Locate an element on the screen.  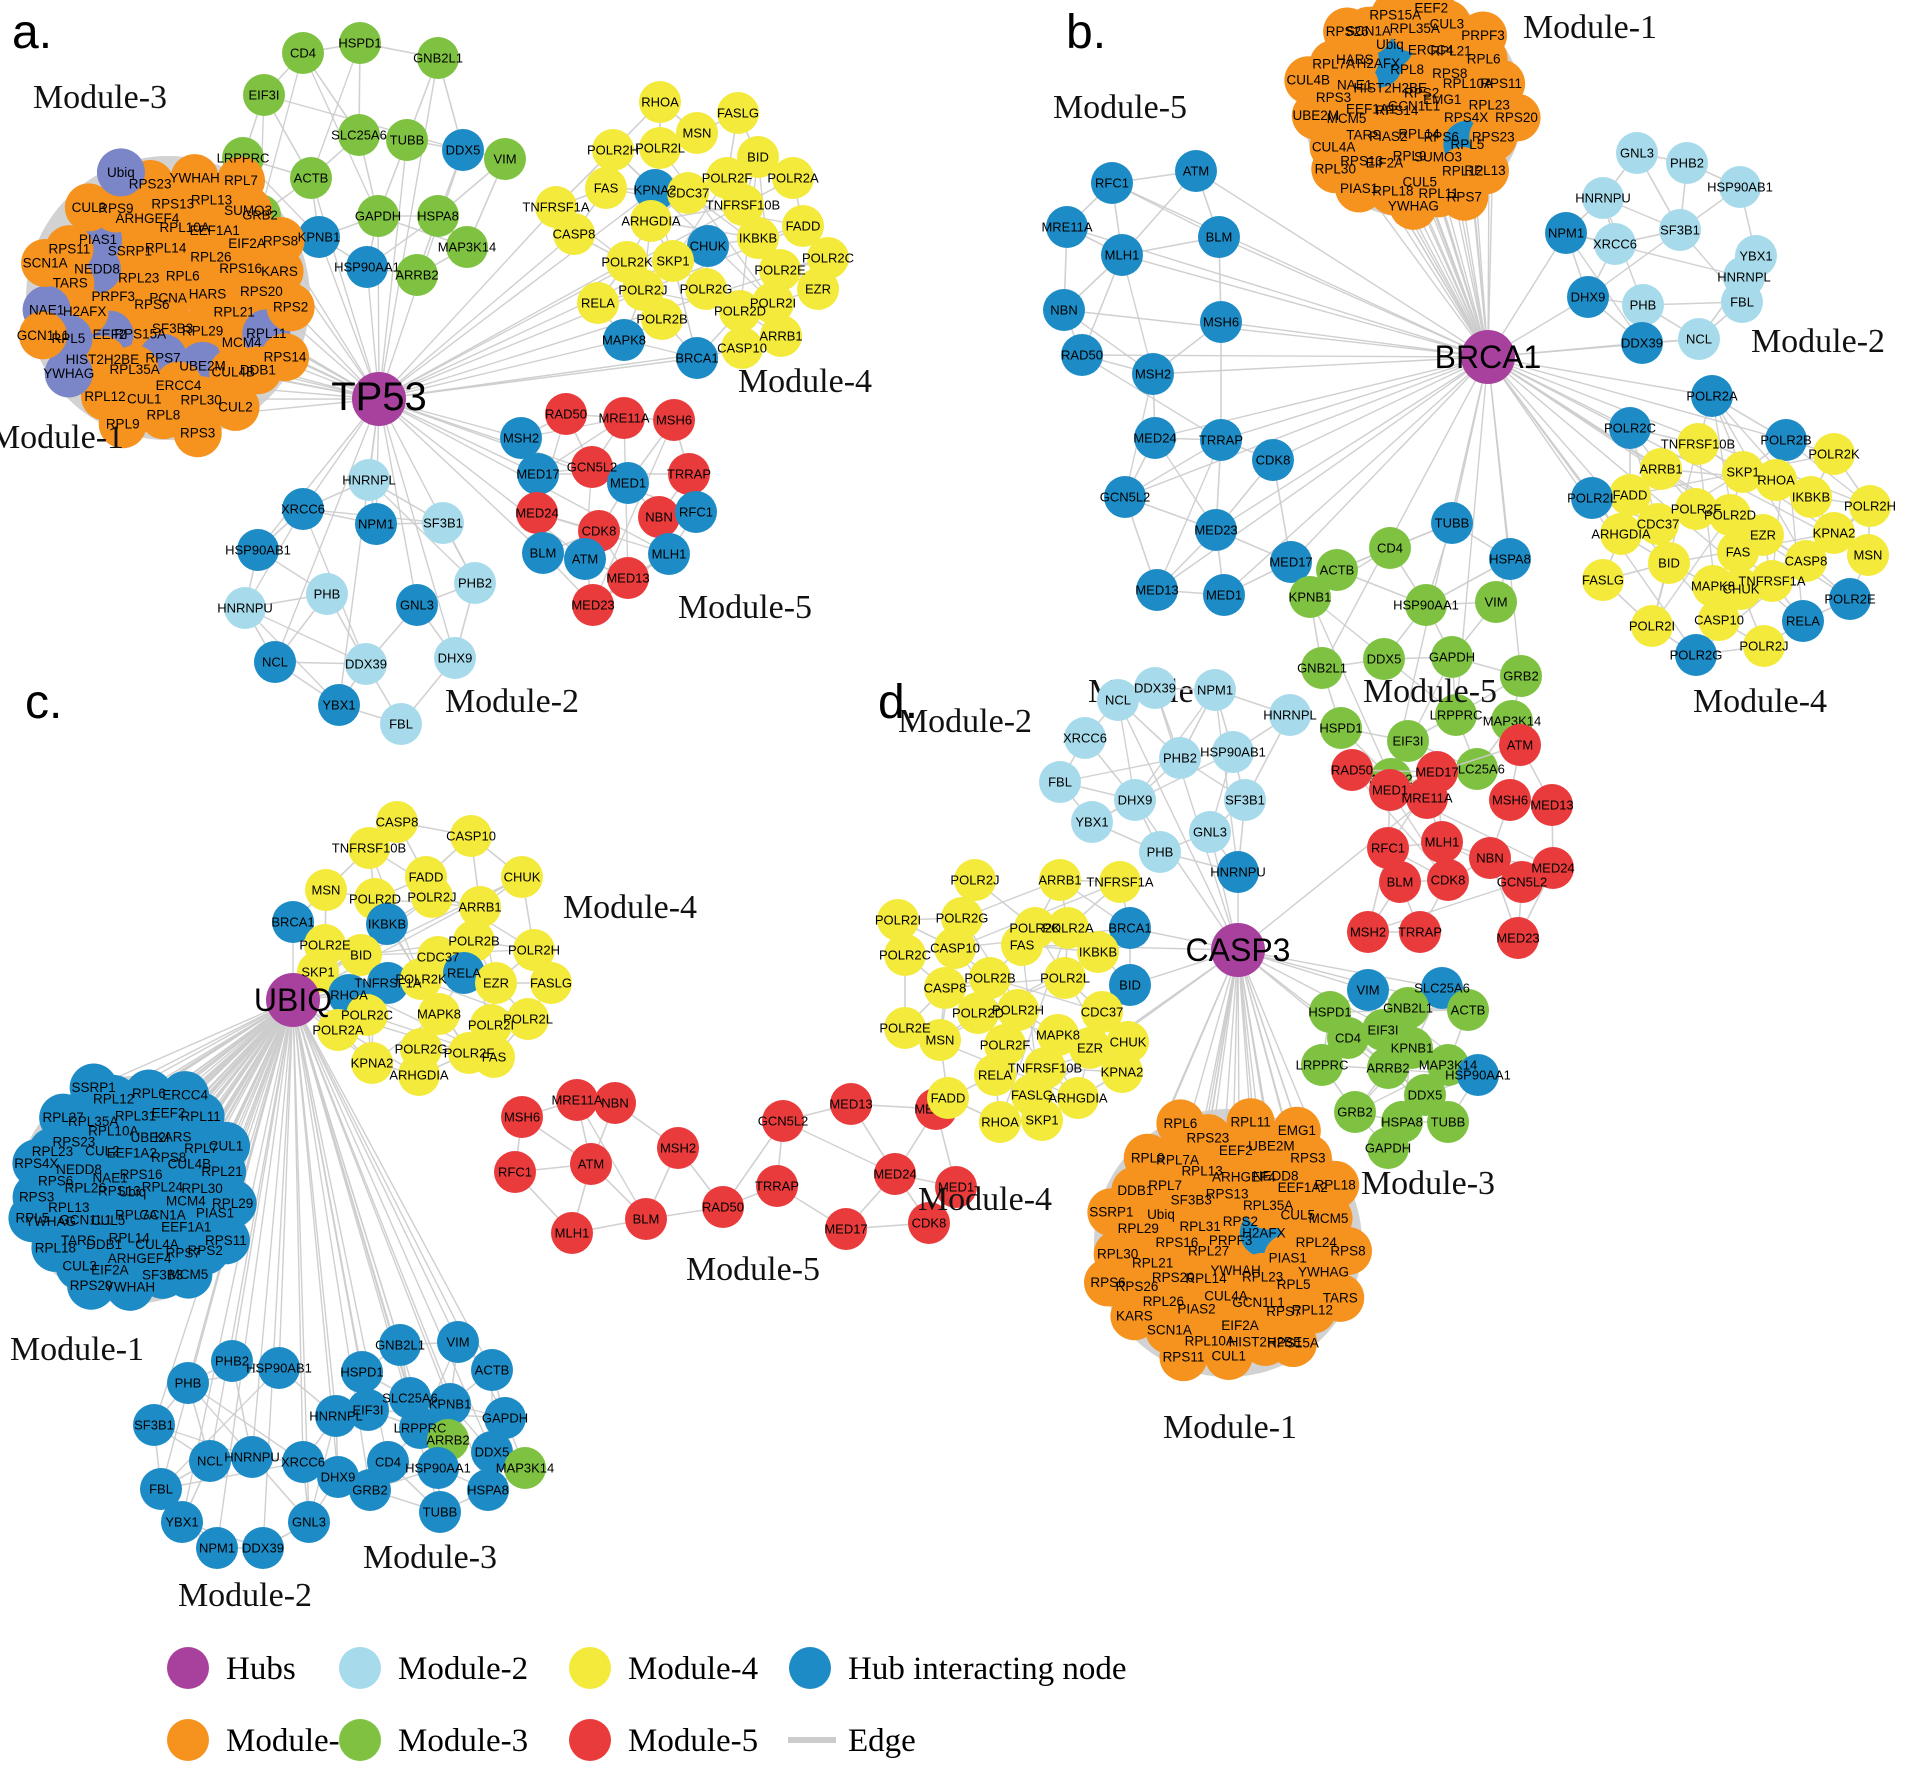
node-SF3B1 is located at coordinates (1680, 230).